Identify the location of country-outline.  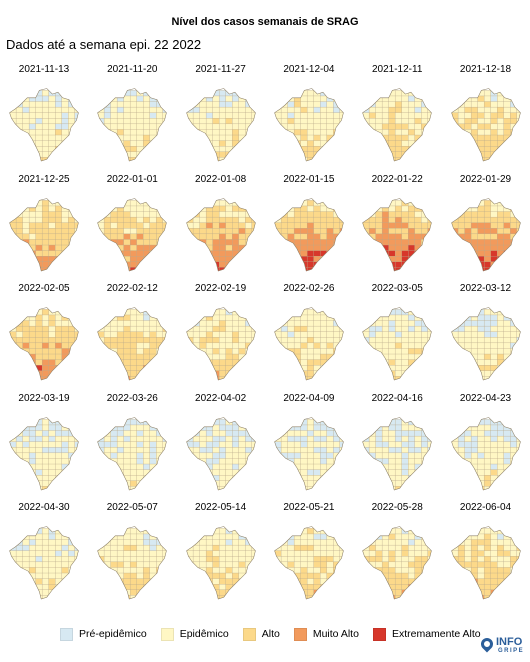
(132, 234).